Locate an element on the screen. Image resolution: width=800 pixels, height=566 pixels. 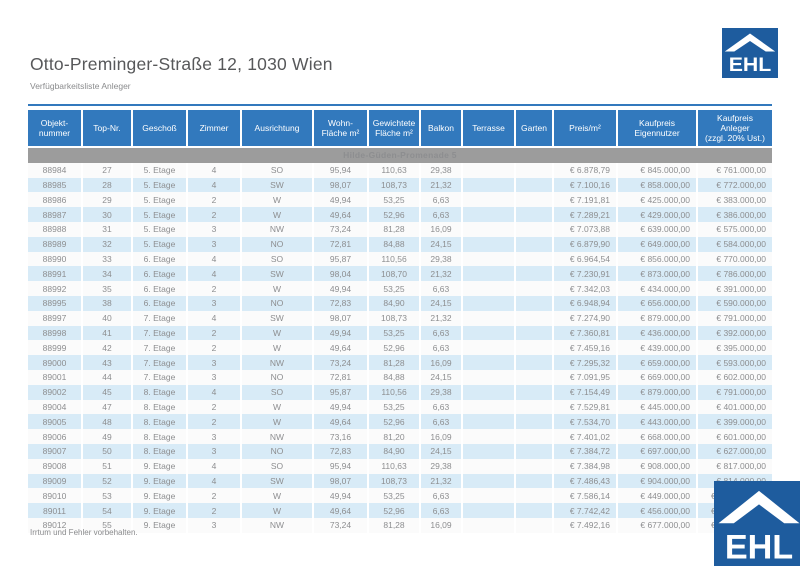
cell-kaufpreis_eigennutzer: € 639.000,00 is located at coordinates (656, 229).